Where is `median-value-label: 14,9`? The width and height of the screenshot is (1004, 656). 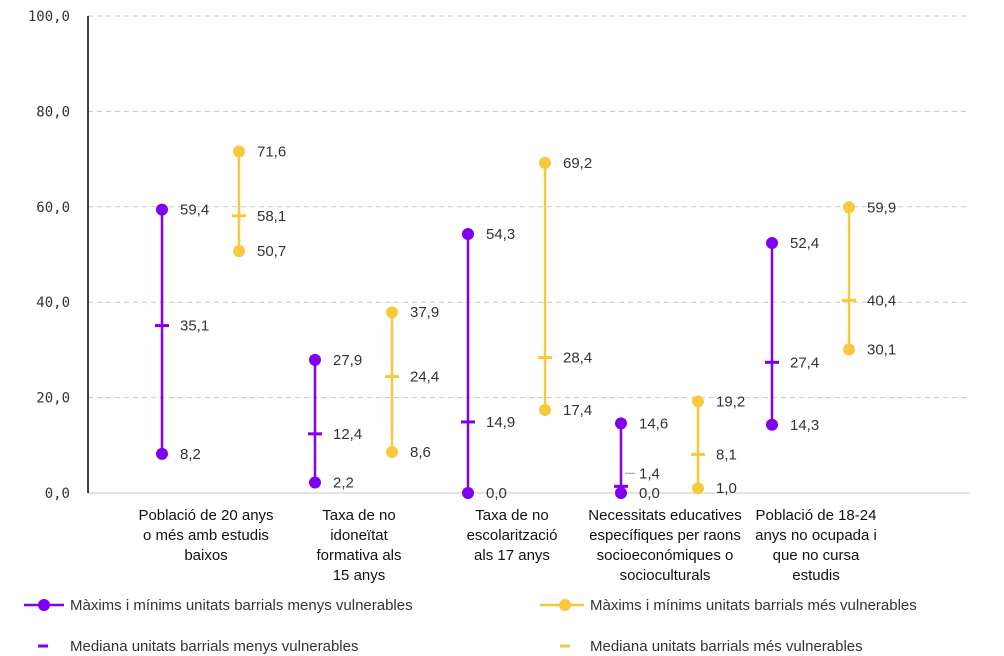 median-value-label: 14,9 is located at coordinates (500, 422).